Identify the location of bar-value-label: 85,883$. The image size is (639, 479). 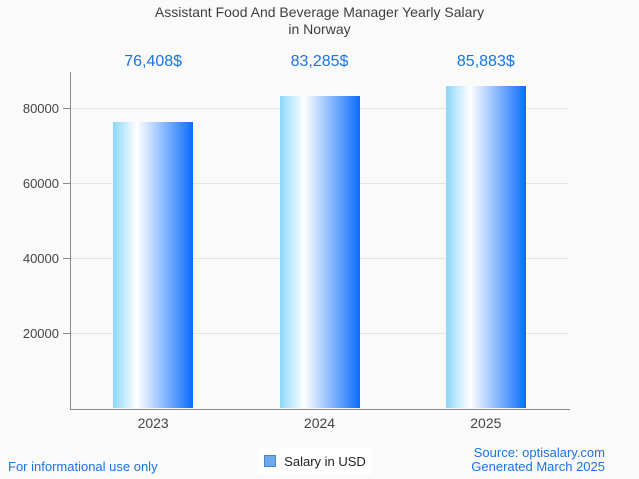
(485, 61).